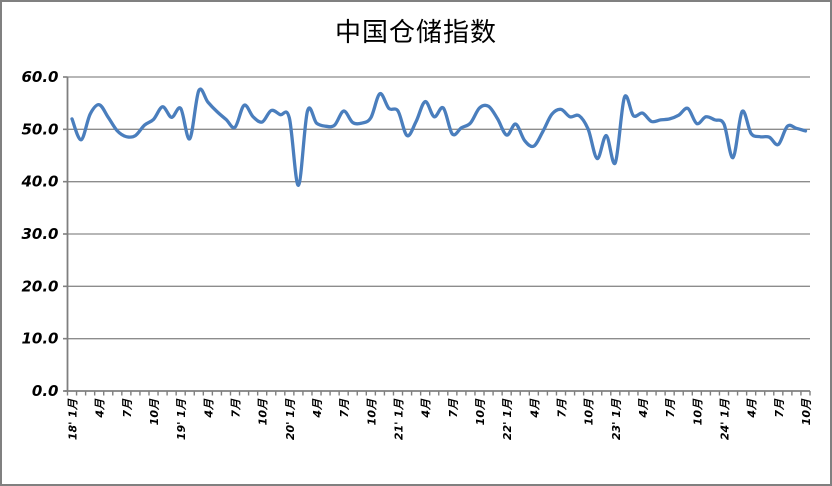  I want to click on y-ticks, so click(65, 234).